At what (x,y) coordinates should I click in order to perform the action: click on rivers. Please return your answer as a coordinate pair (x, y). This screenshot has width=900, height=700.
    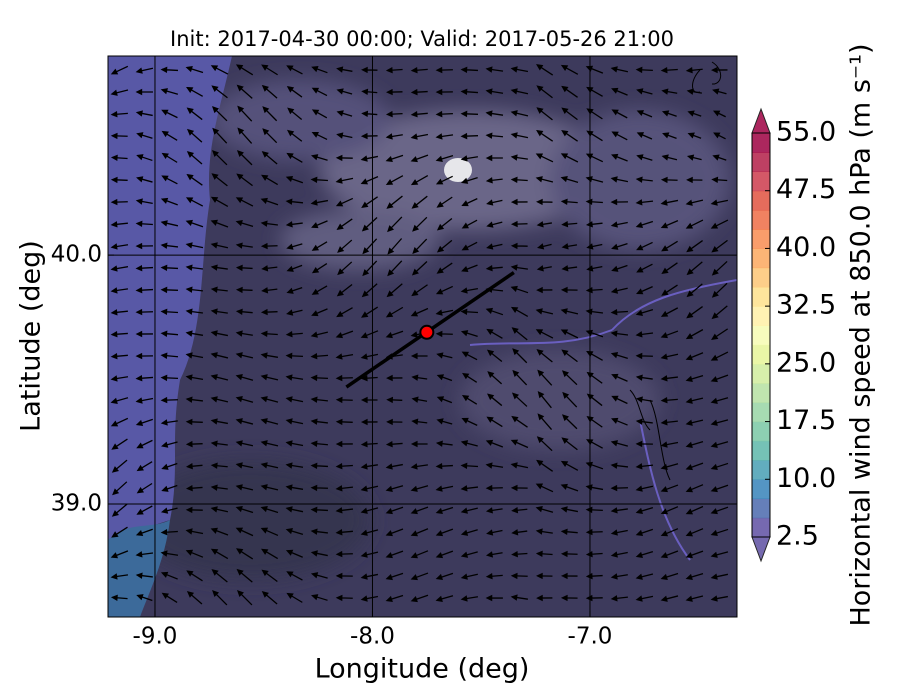
    Looking at the image, I should click on (603, 420).